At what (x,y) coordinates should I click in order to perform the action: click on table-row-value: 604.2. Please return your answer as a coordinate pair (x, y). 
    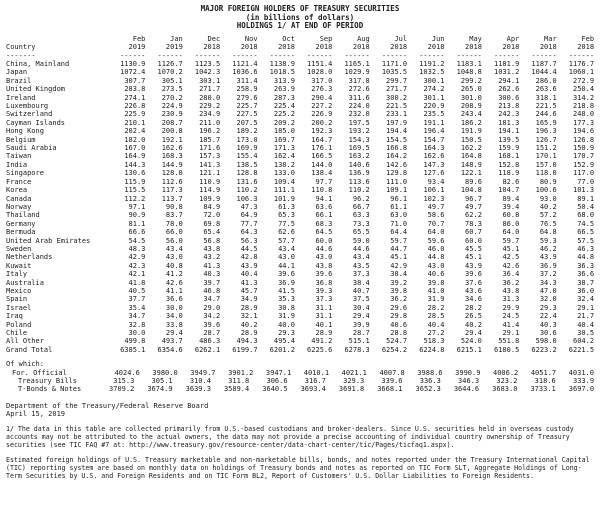
    Looking at the image, I should click on (584, 341).